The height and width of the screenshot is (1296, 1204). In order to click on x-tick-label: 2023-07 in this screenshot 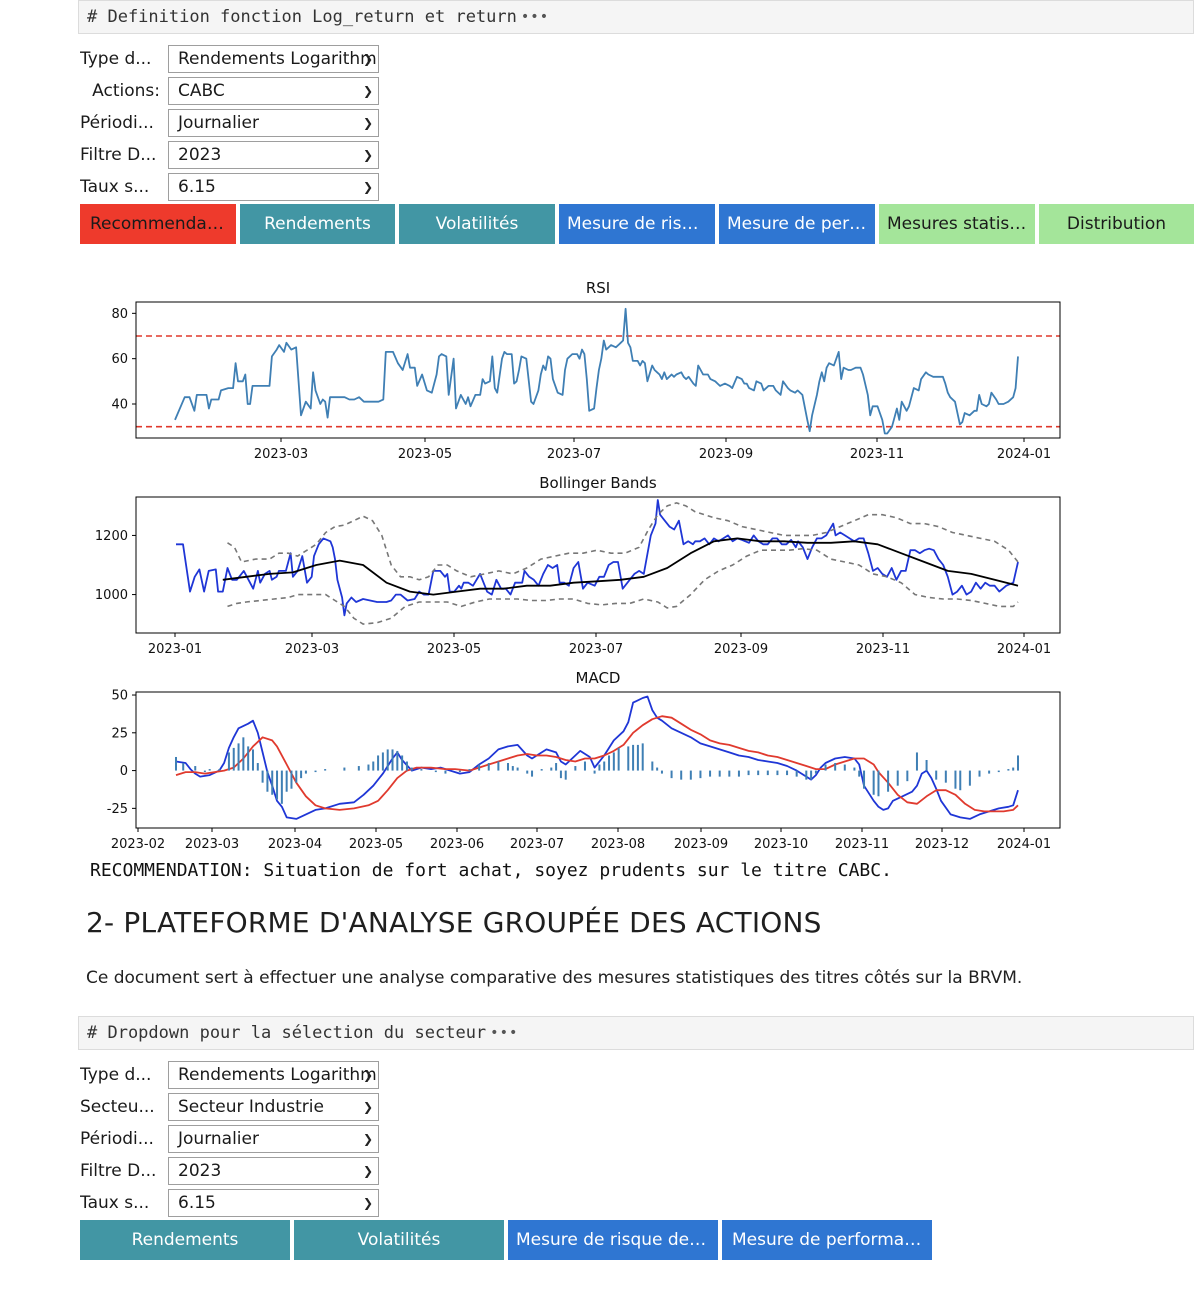, I will do `click(574, 454)`.